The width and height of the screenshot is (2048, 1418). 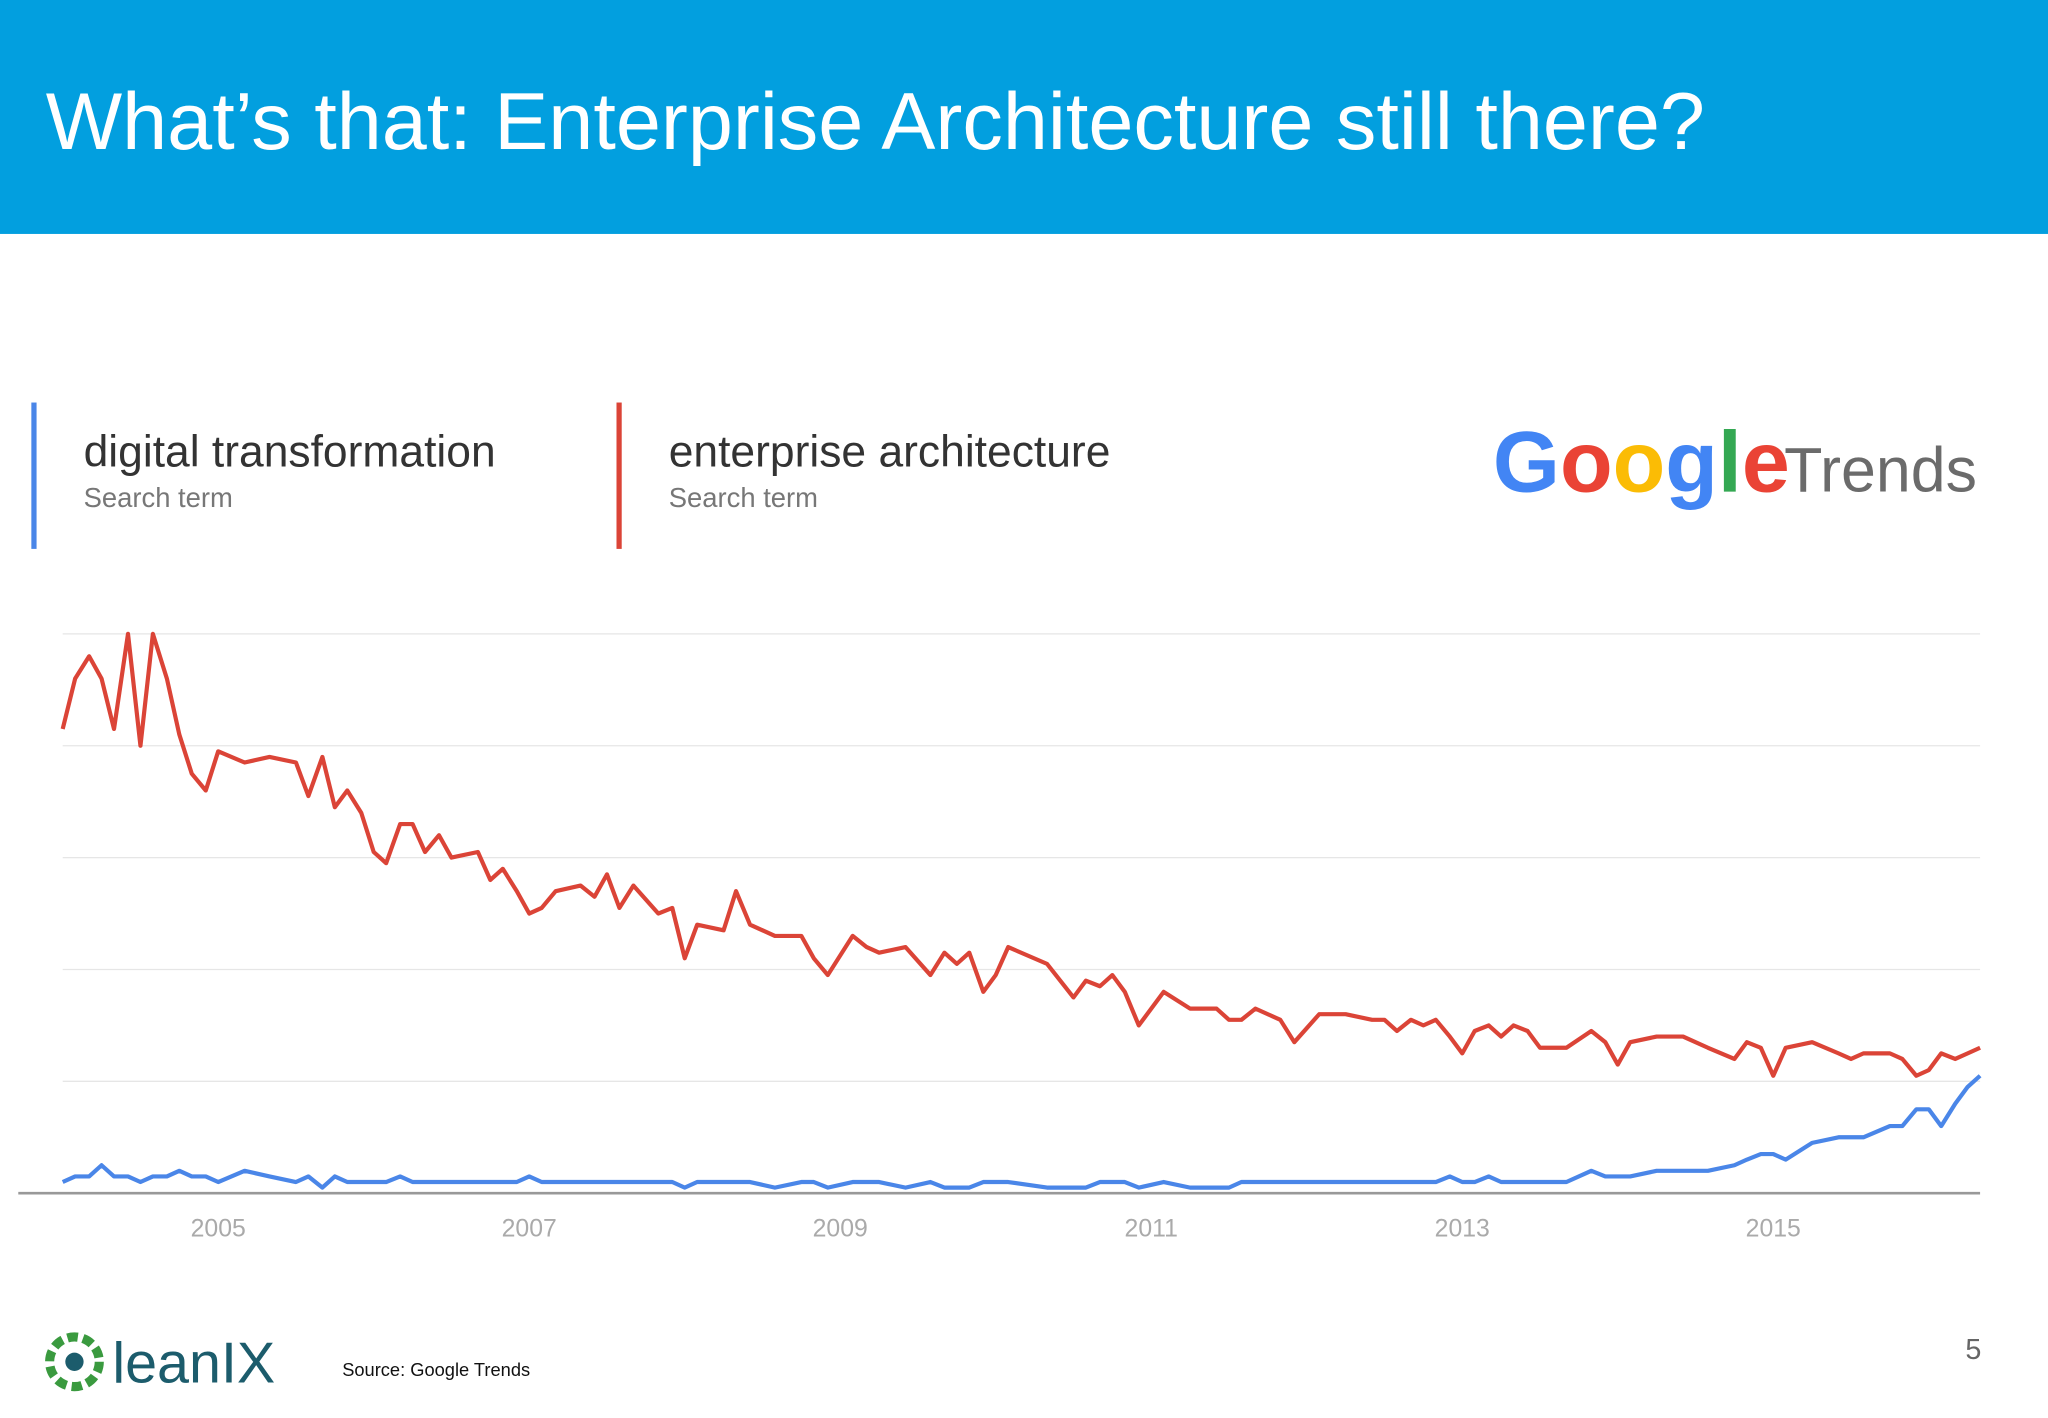 What do you see at coordinates (1021, 1132) in the screenshot?
I see `series-line` at bounding box center [1021, 1132].